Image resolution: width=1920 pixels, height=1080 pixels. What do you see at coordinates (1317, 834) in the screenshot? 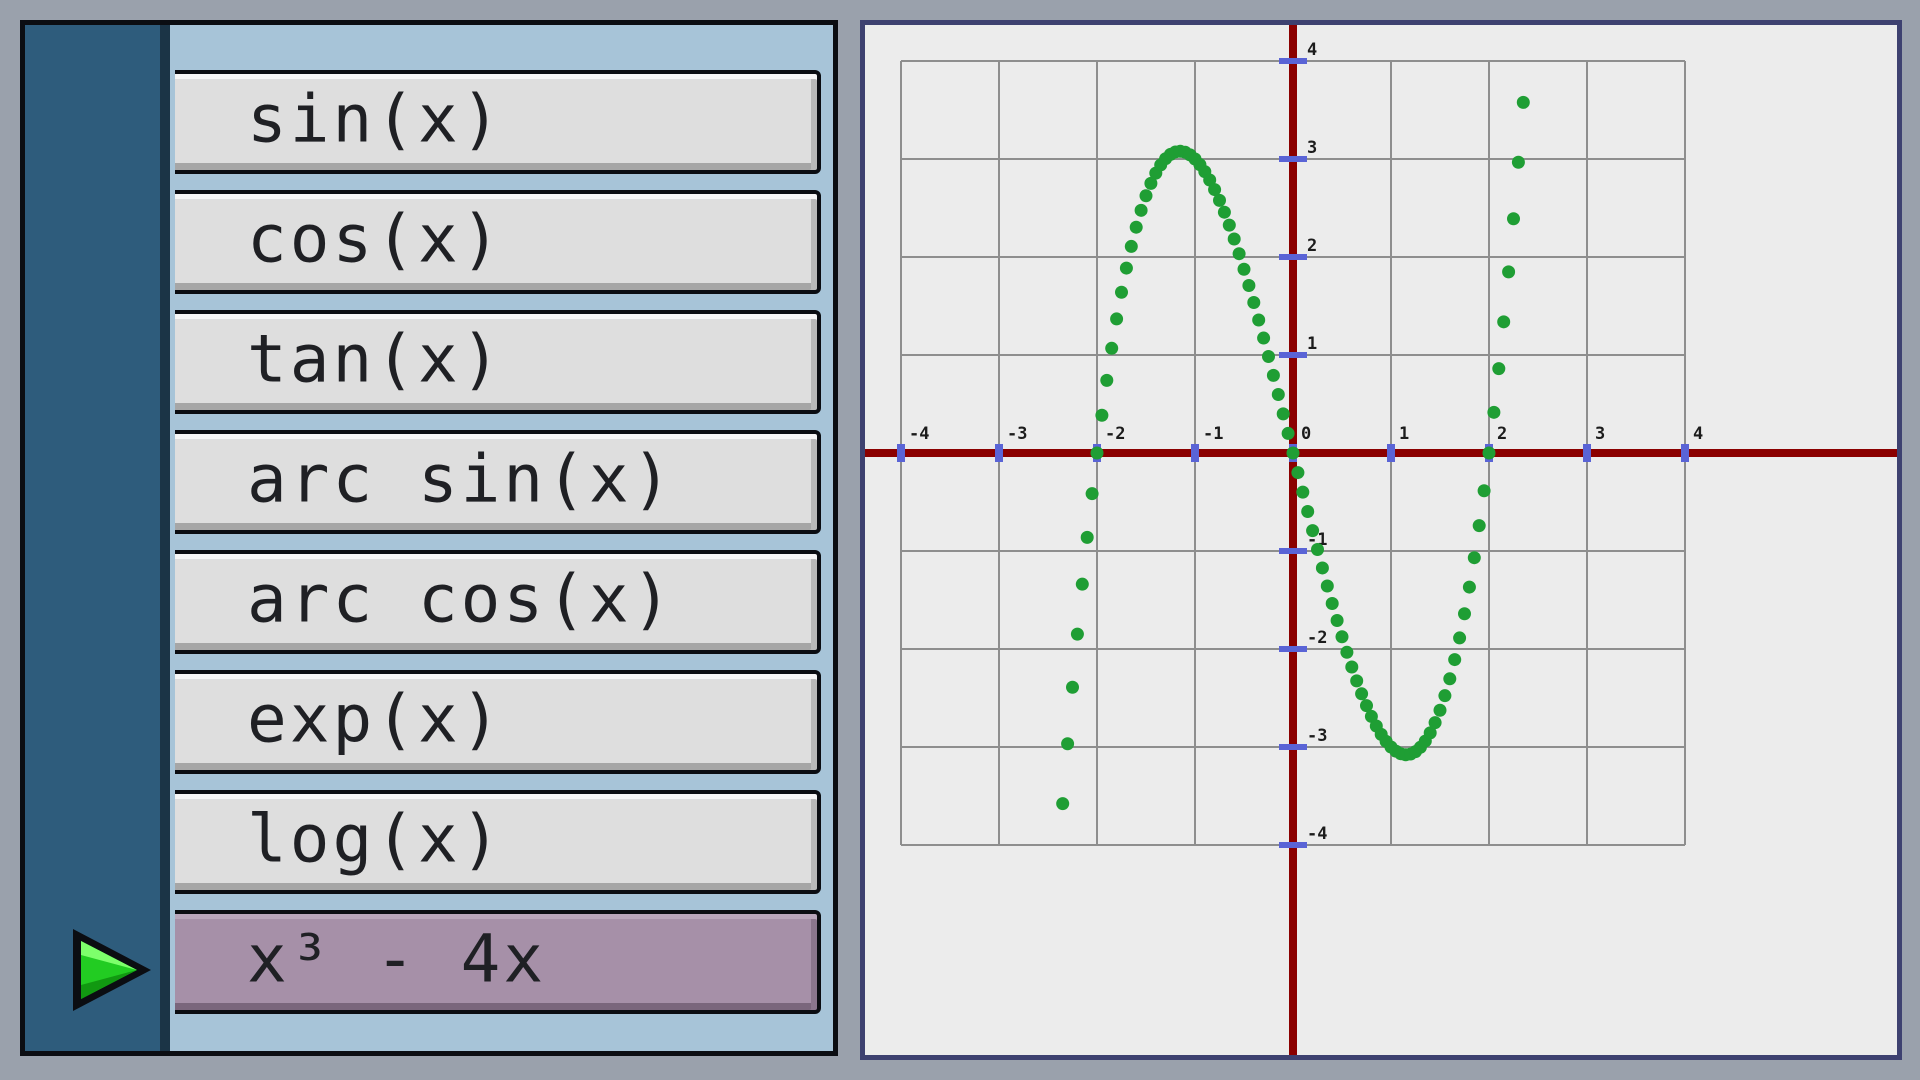
I see `y-tick-label: -4` at bounding box center [1317, 834].